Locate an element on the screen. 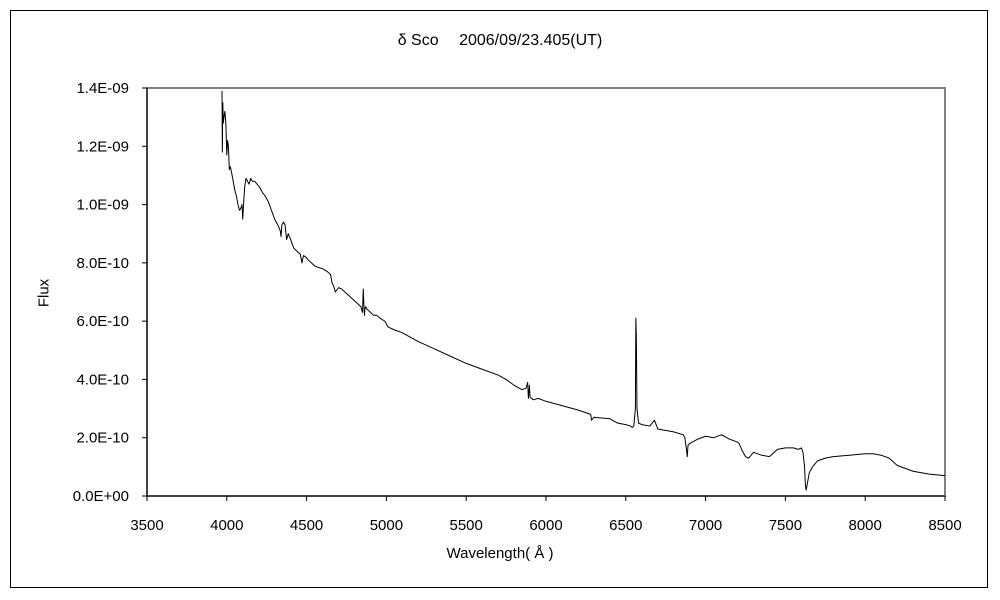 Image resolution: width=1000 pixels, height=600 pixels. x-tick-label: 4000 is located at coordinates (226, 525).